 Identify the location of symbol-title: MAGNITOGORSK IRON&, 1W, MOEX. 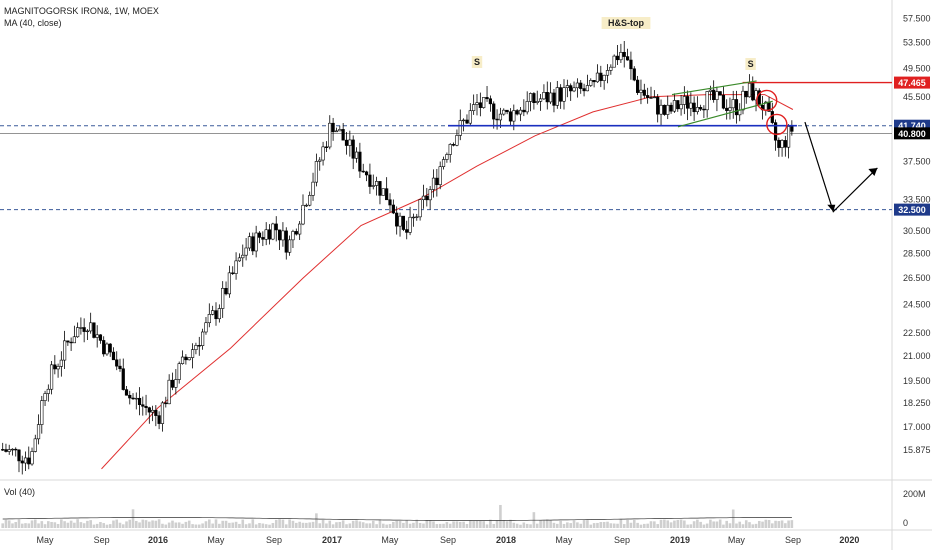
(81, 11).